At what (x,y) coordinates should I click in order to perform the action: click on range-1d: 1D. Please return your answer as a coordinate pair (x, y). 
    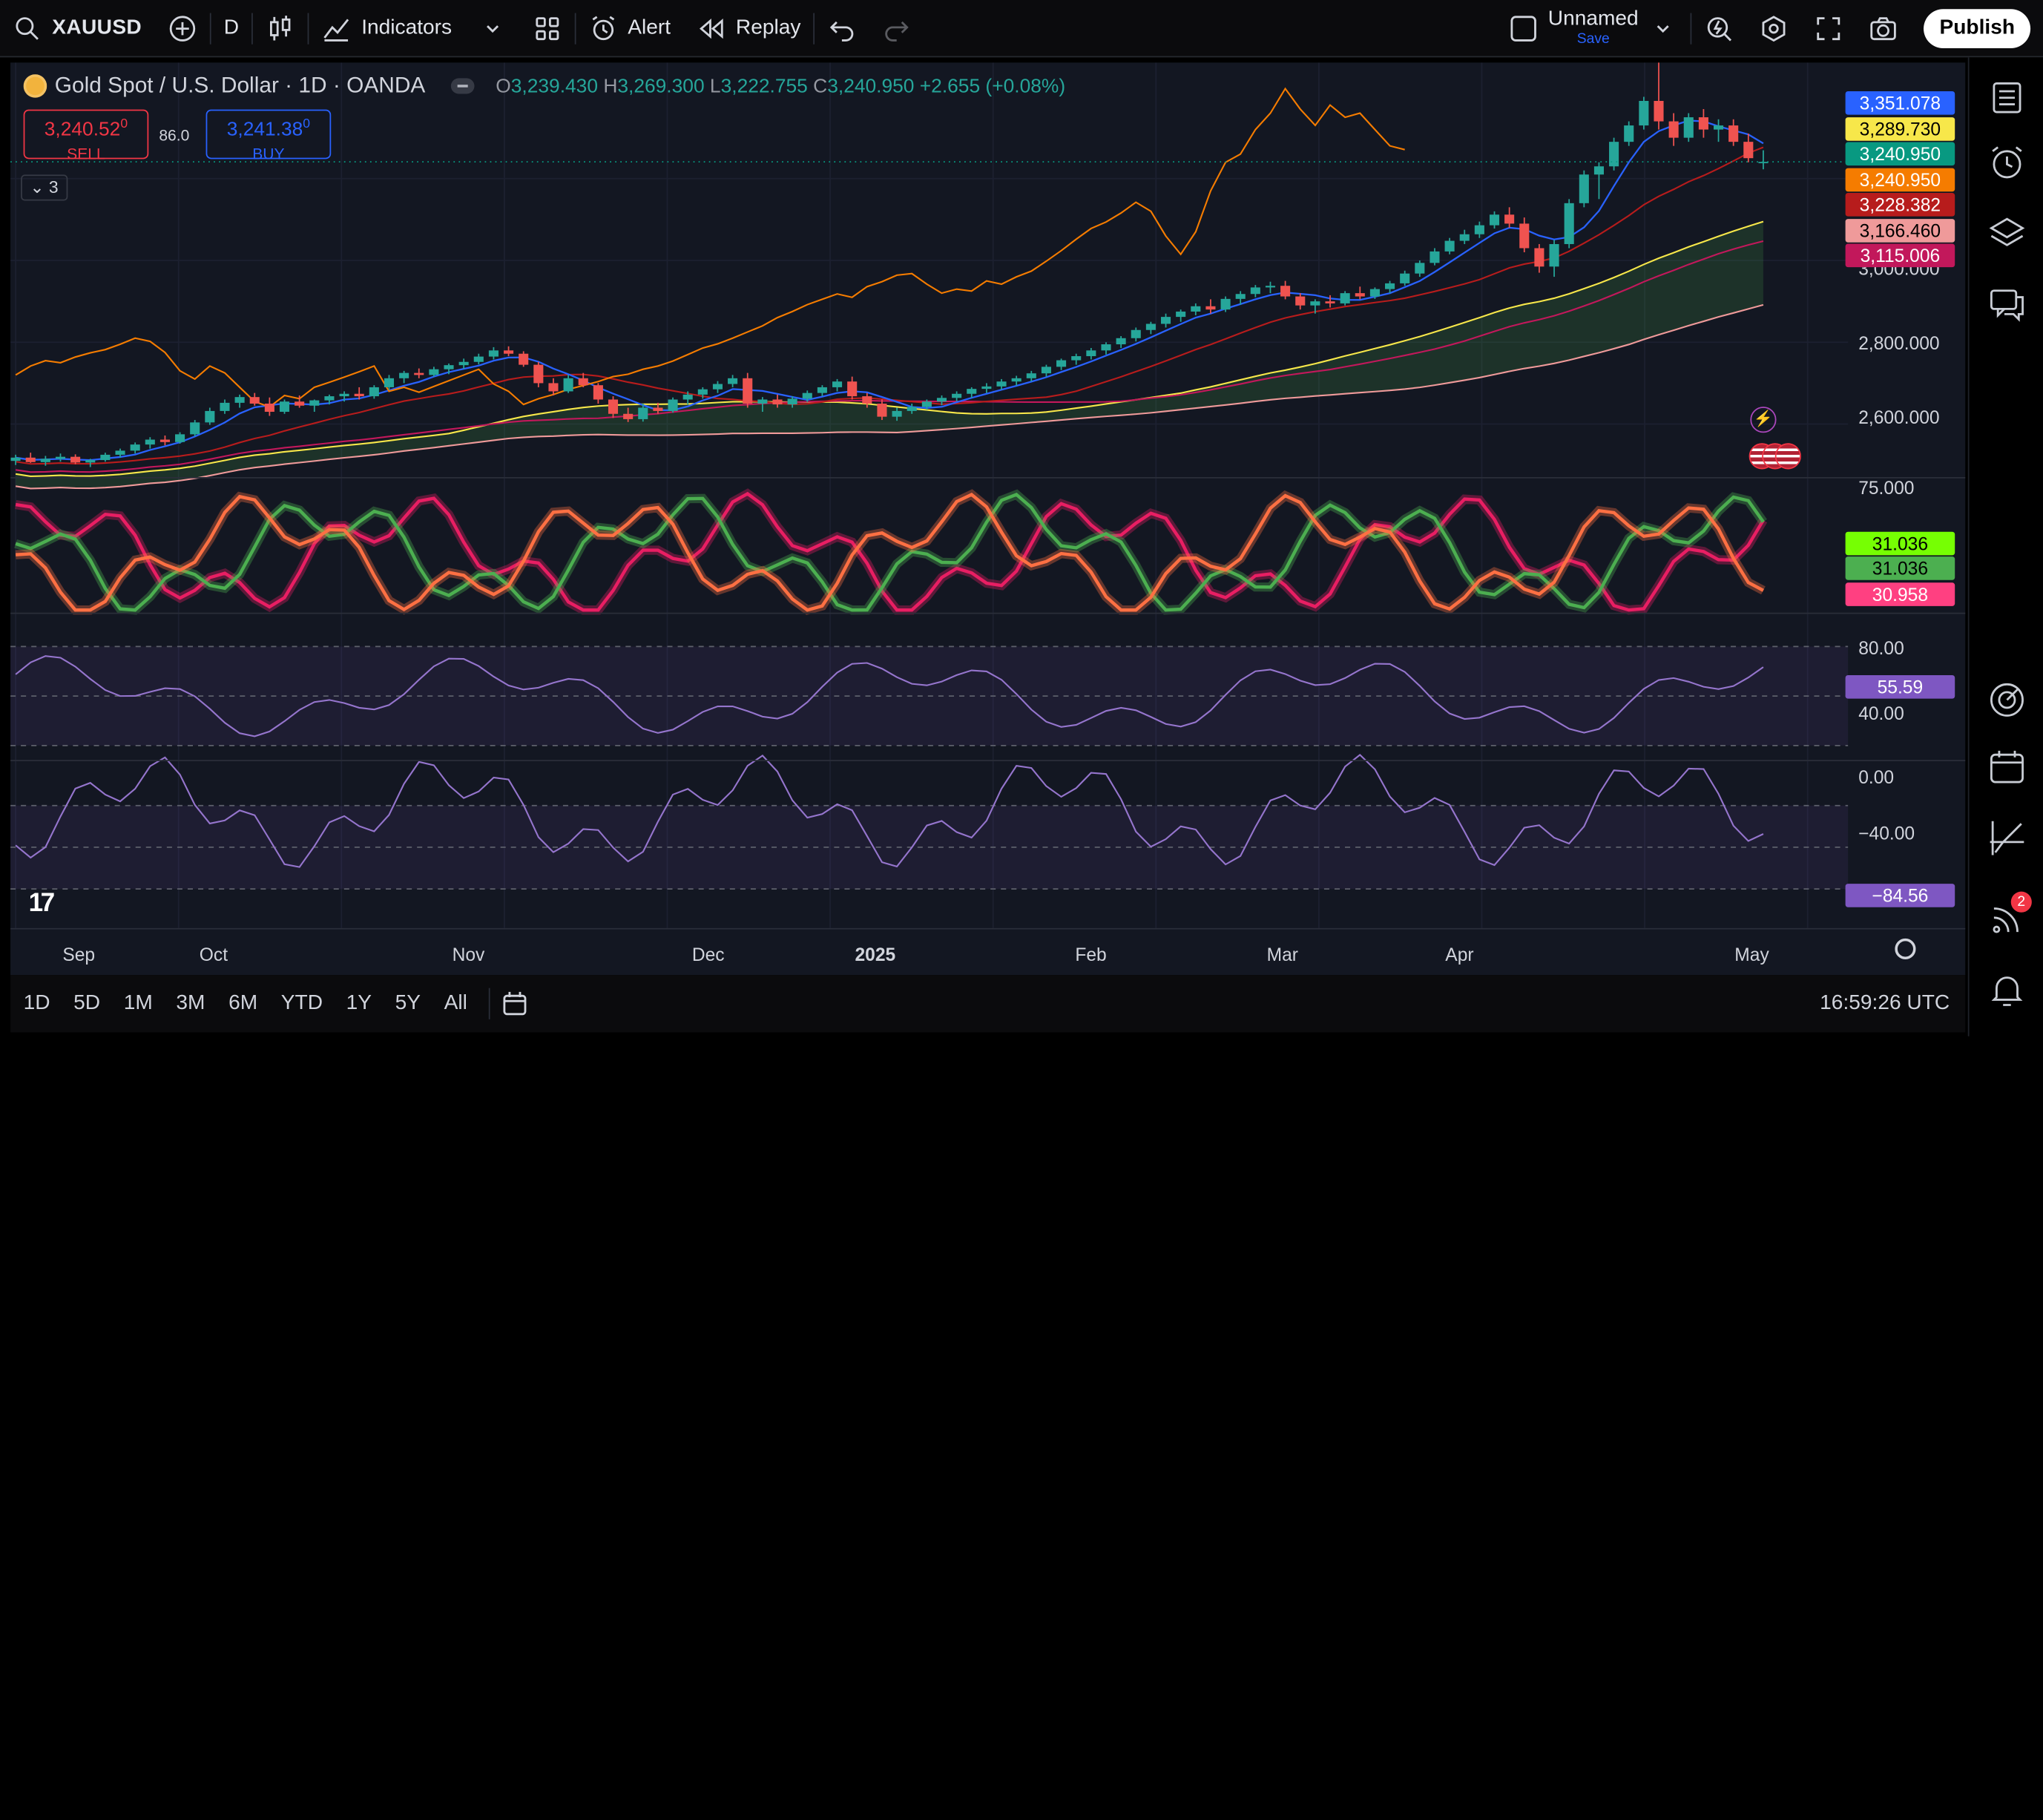
    Looking at the image, I should click on (36, 1003).